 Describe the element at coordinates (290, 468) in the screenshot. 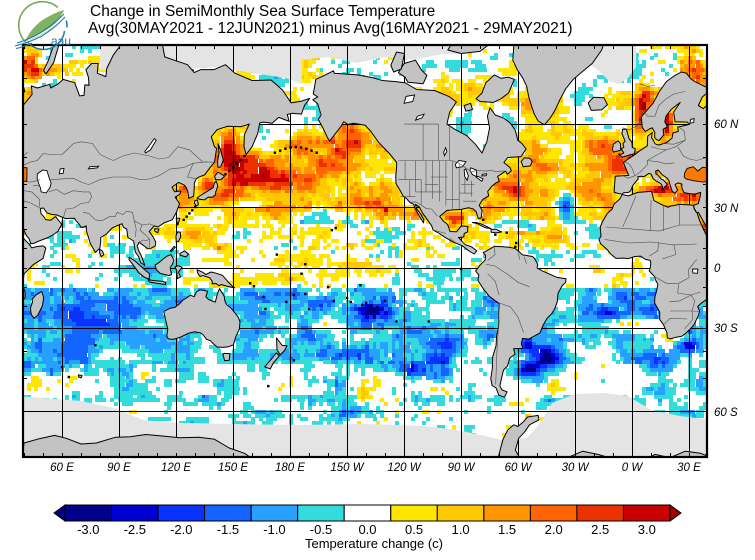

I see `svg-text: 180 E` at that location.